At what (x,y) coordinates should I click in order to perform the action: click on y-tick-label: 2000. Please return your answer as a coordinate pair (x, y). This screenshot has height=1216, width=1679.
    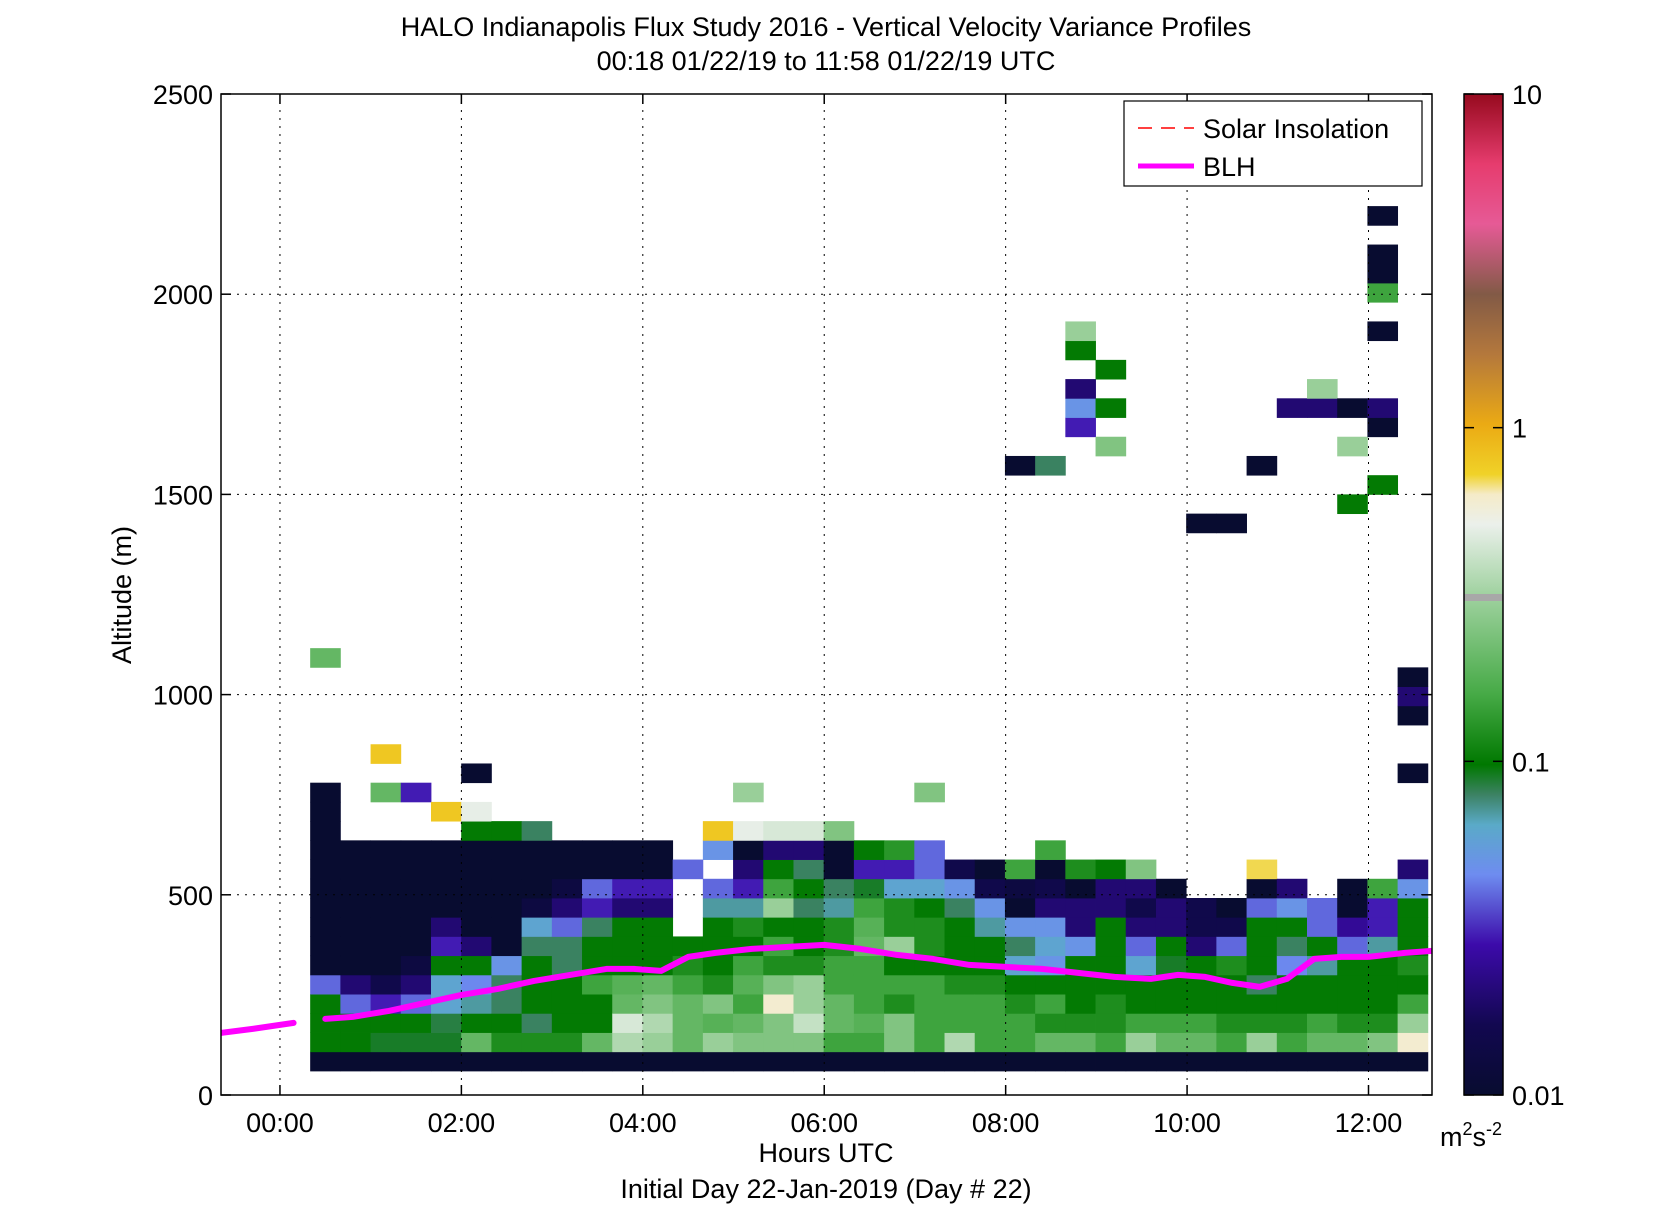
    Looking at the image, I should click on (183, 295).